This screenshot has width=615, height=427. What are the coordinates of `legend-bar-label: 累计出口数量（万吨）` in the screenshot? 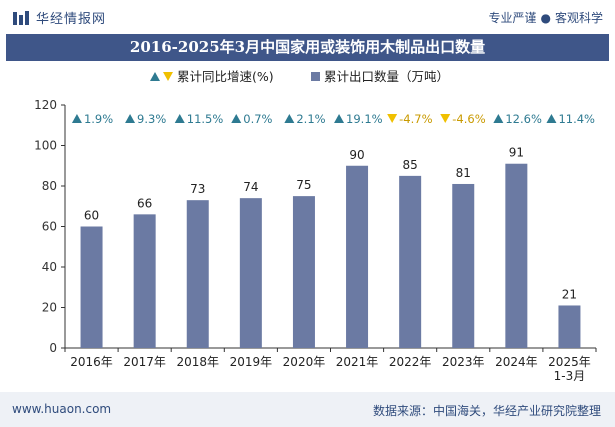 It's located at (386, 76).